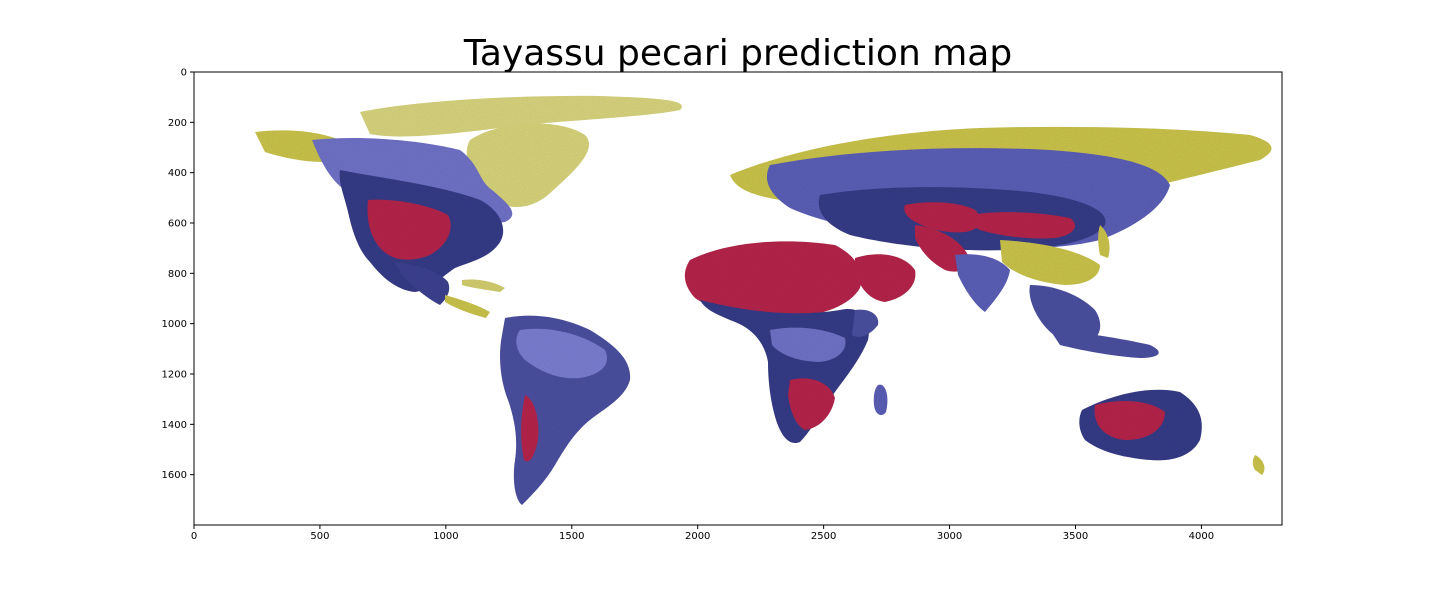 Image resolution: width=1440 pixels, height=600 pixels. I want to click on chart-title: Tayassu pecari prediction map, so click(738, 53).